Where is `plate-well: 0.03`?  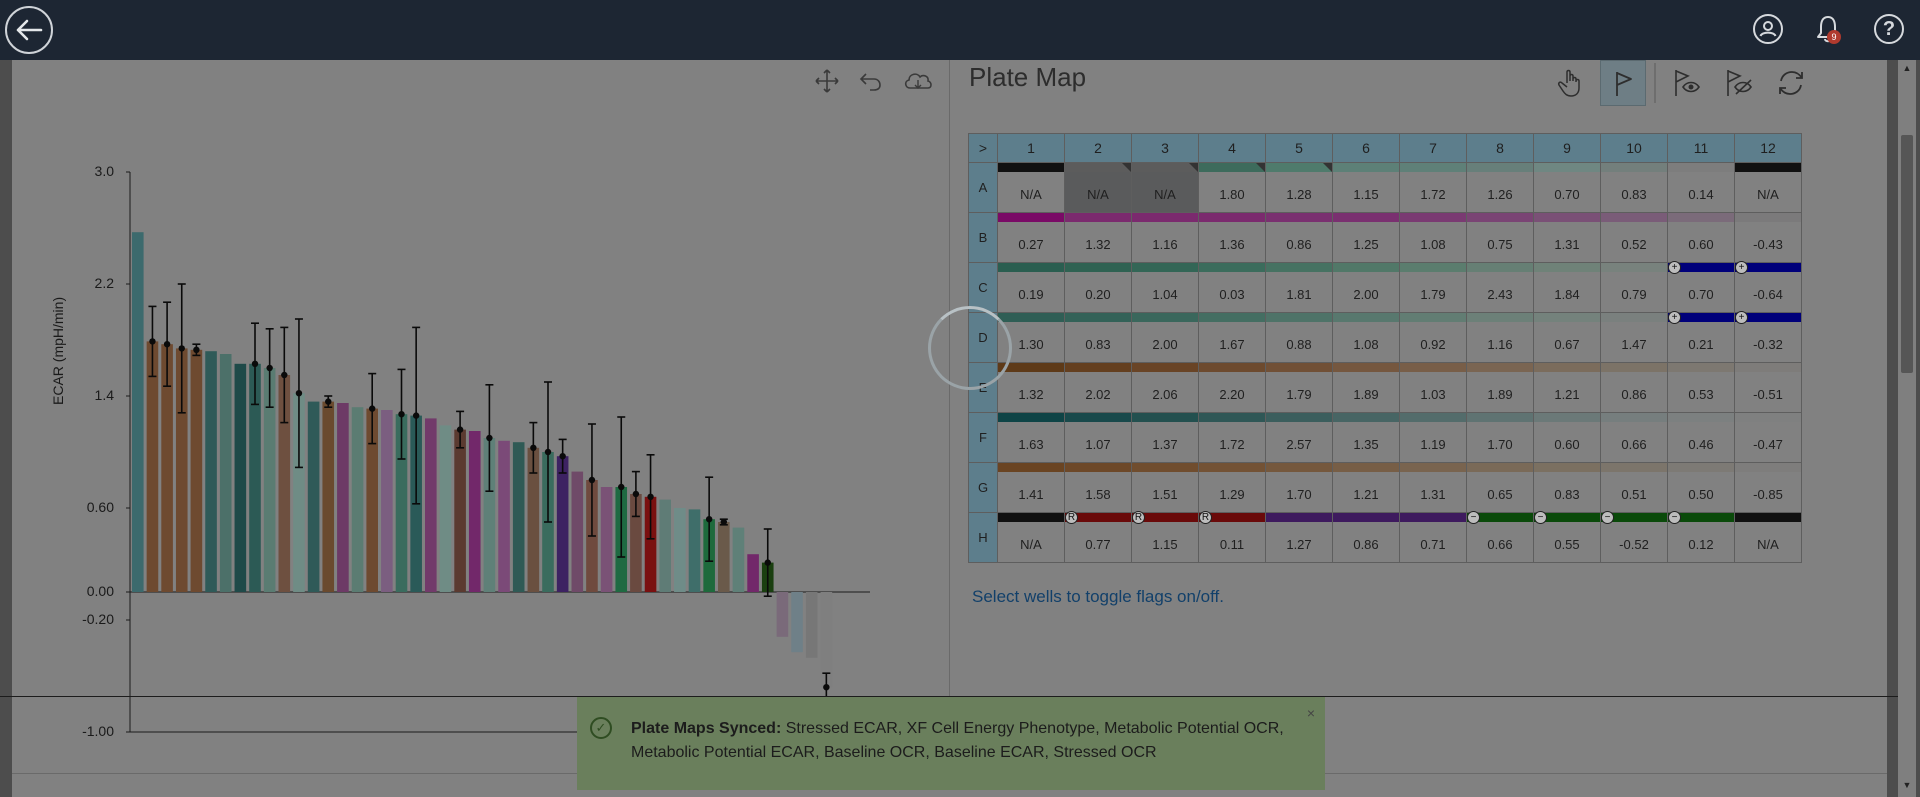 plate-well: 0.03 is located at coordinates (1232, 287).